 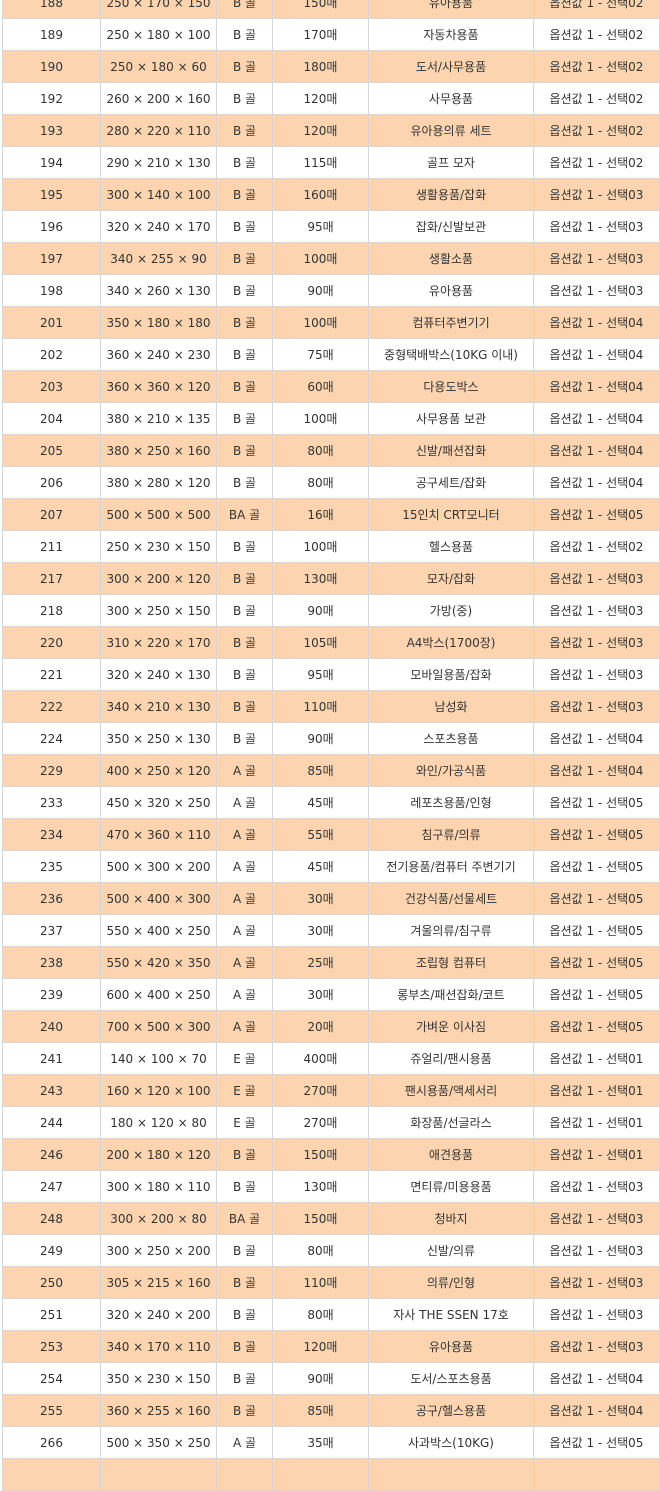 I want to click on box-number-cell: 229, so click(x=51, y=770).